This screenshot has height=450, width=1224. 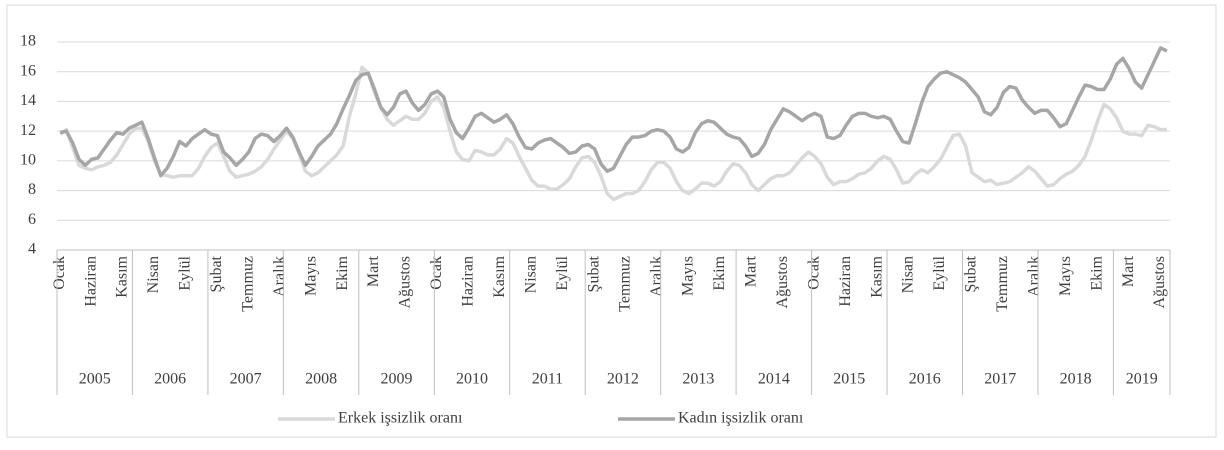 What do you see at coordinates (170, 379) in the screenshot?
I see `x-group-label: 2006` at bounding box center [170, 379].